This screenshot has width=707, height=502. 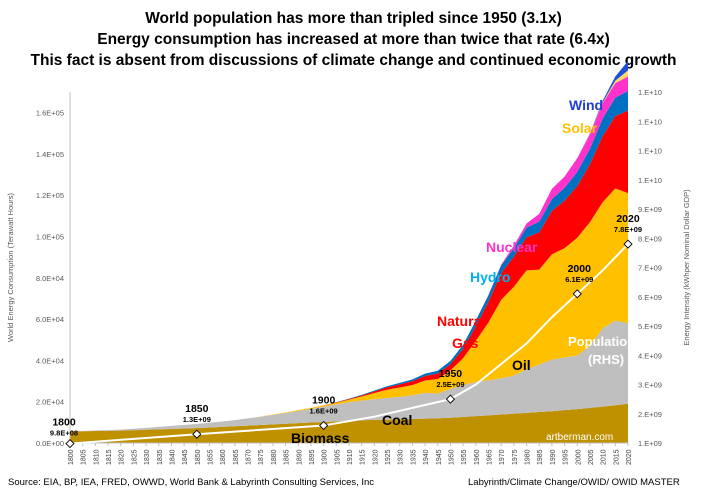 I want to click on y-tick-label: 1.0E+05, so click(x=50, y=237).